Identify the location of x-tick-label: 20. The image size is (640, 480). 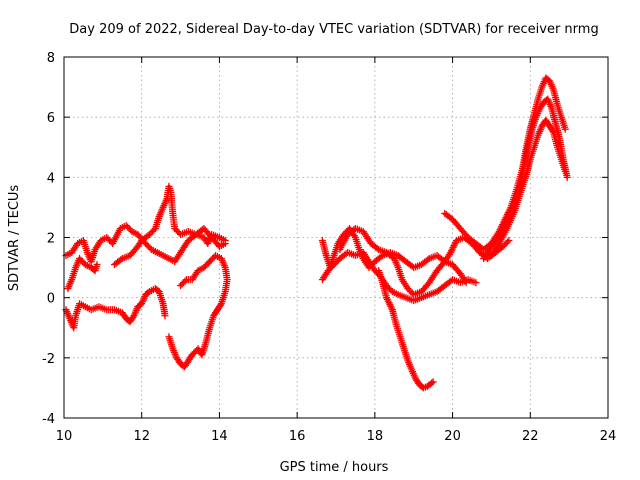
(452, 436).